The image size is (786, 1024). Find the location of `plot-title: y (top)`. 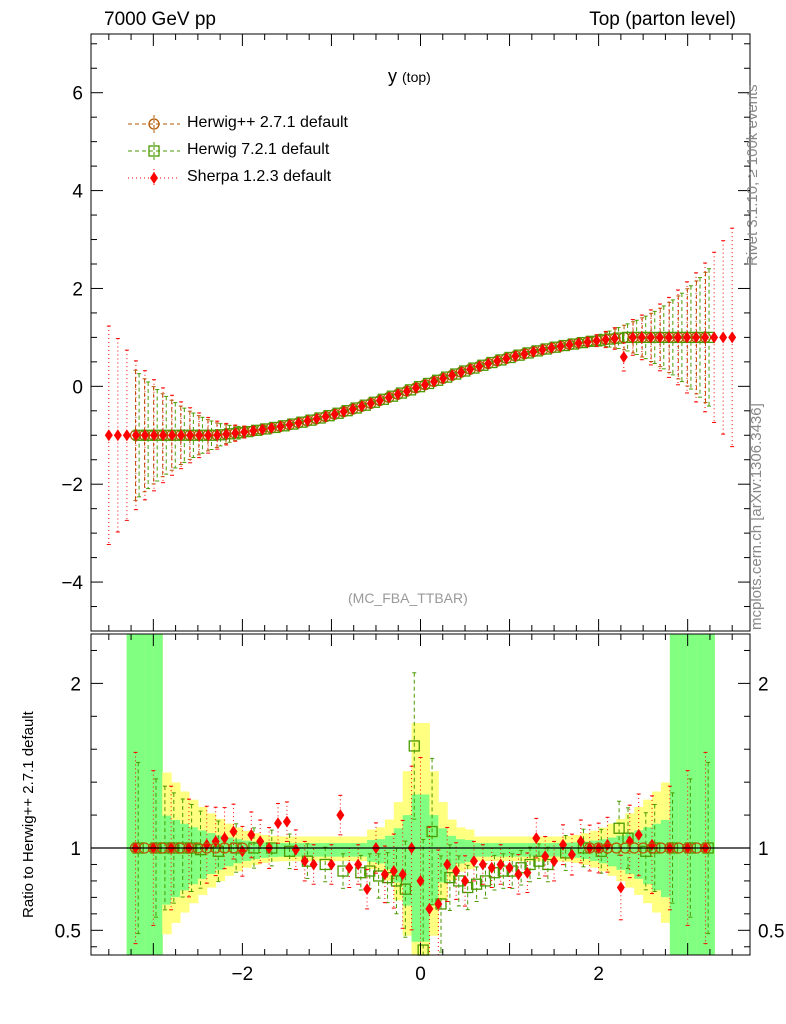

plot-title: y (top) is located at coordinates (409, 76).